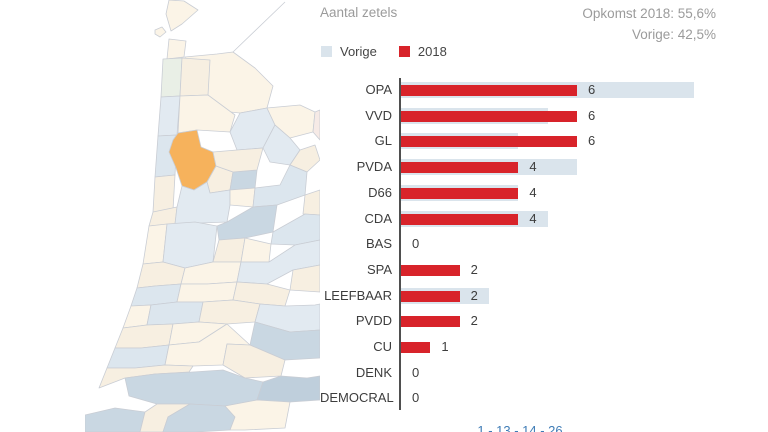 The image size is (768, 432). What do you see at coordinates (430, 296) in the screenshot?
I see `bar-2018-leefbaar` at bounding box center [430, 296].